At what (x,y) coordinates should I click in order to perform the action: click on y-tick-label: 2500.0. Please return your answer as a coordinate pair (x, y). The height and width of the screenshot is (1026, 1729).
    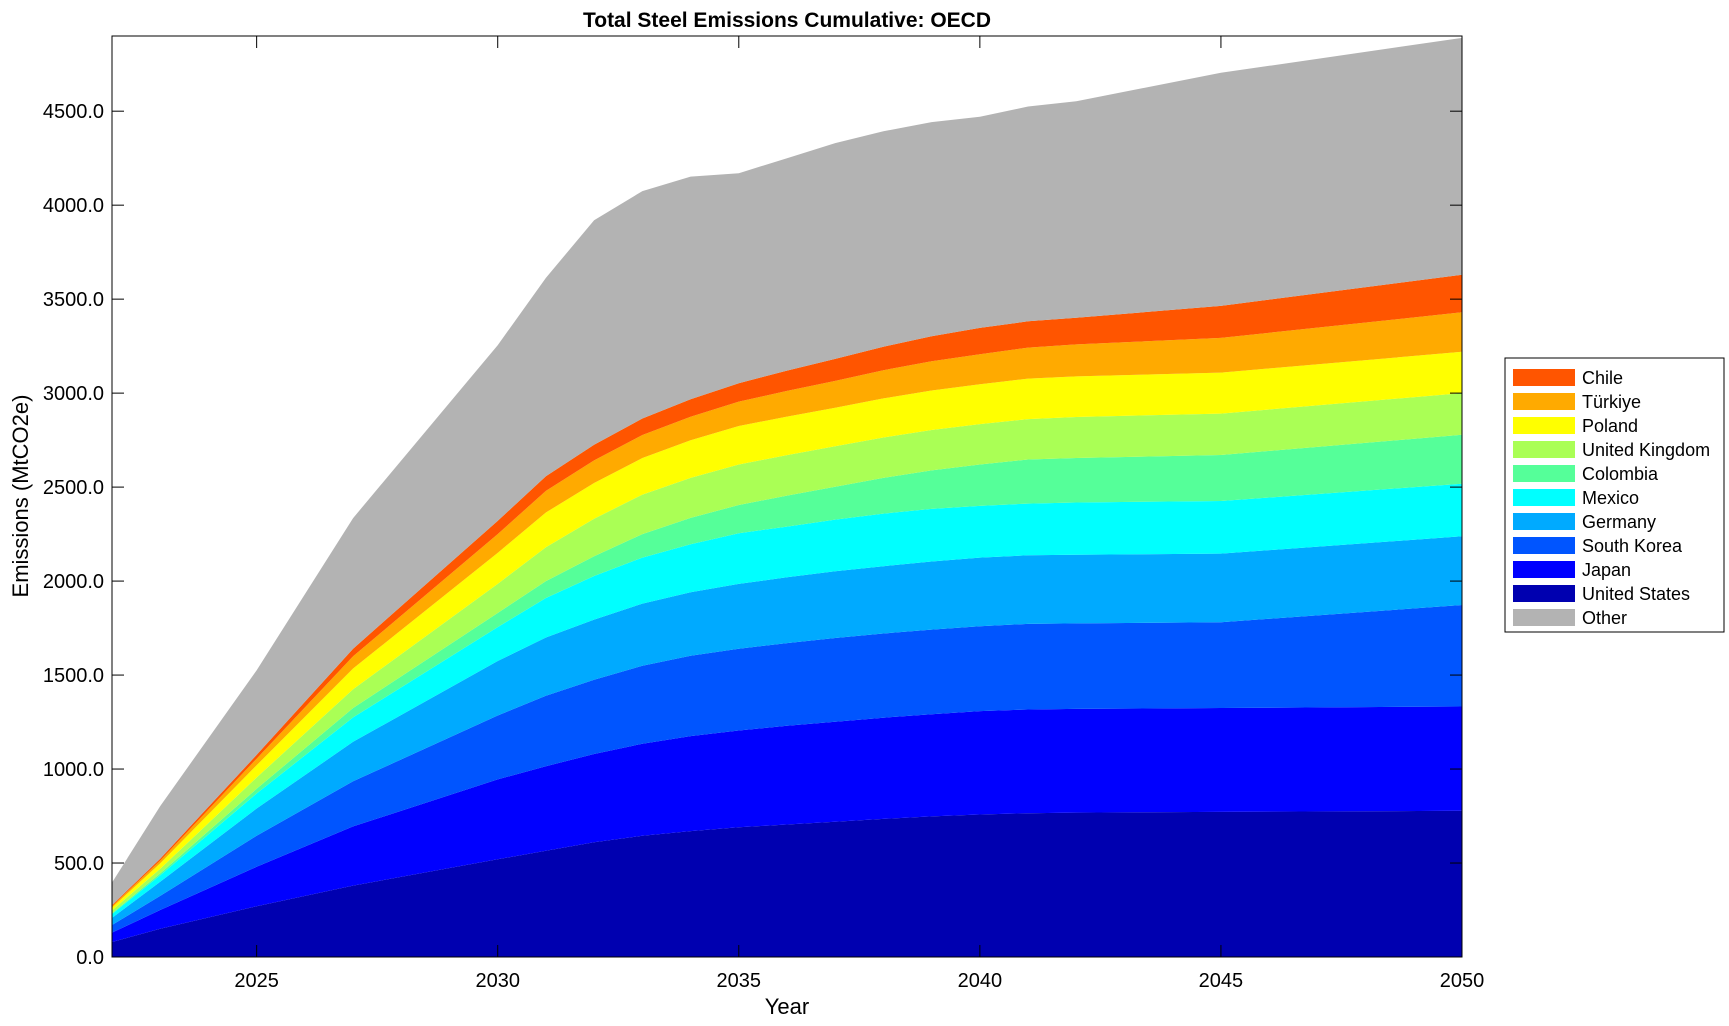
    Looking at the image, I should click on (73, 488).